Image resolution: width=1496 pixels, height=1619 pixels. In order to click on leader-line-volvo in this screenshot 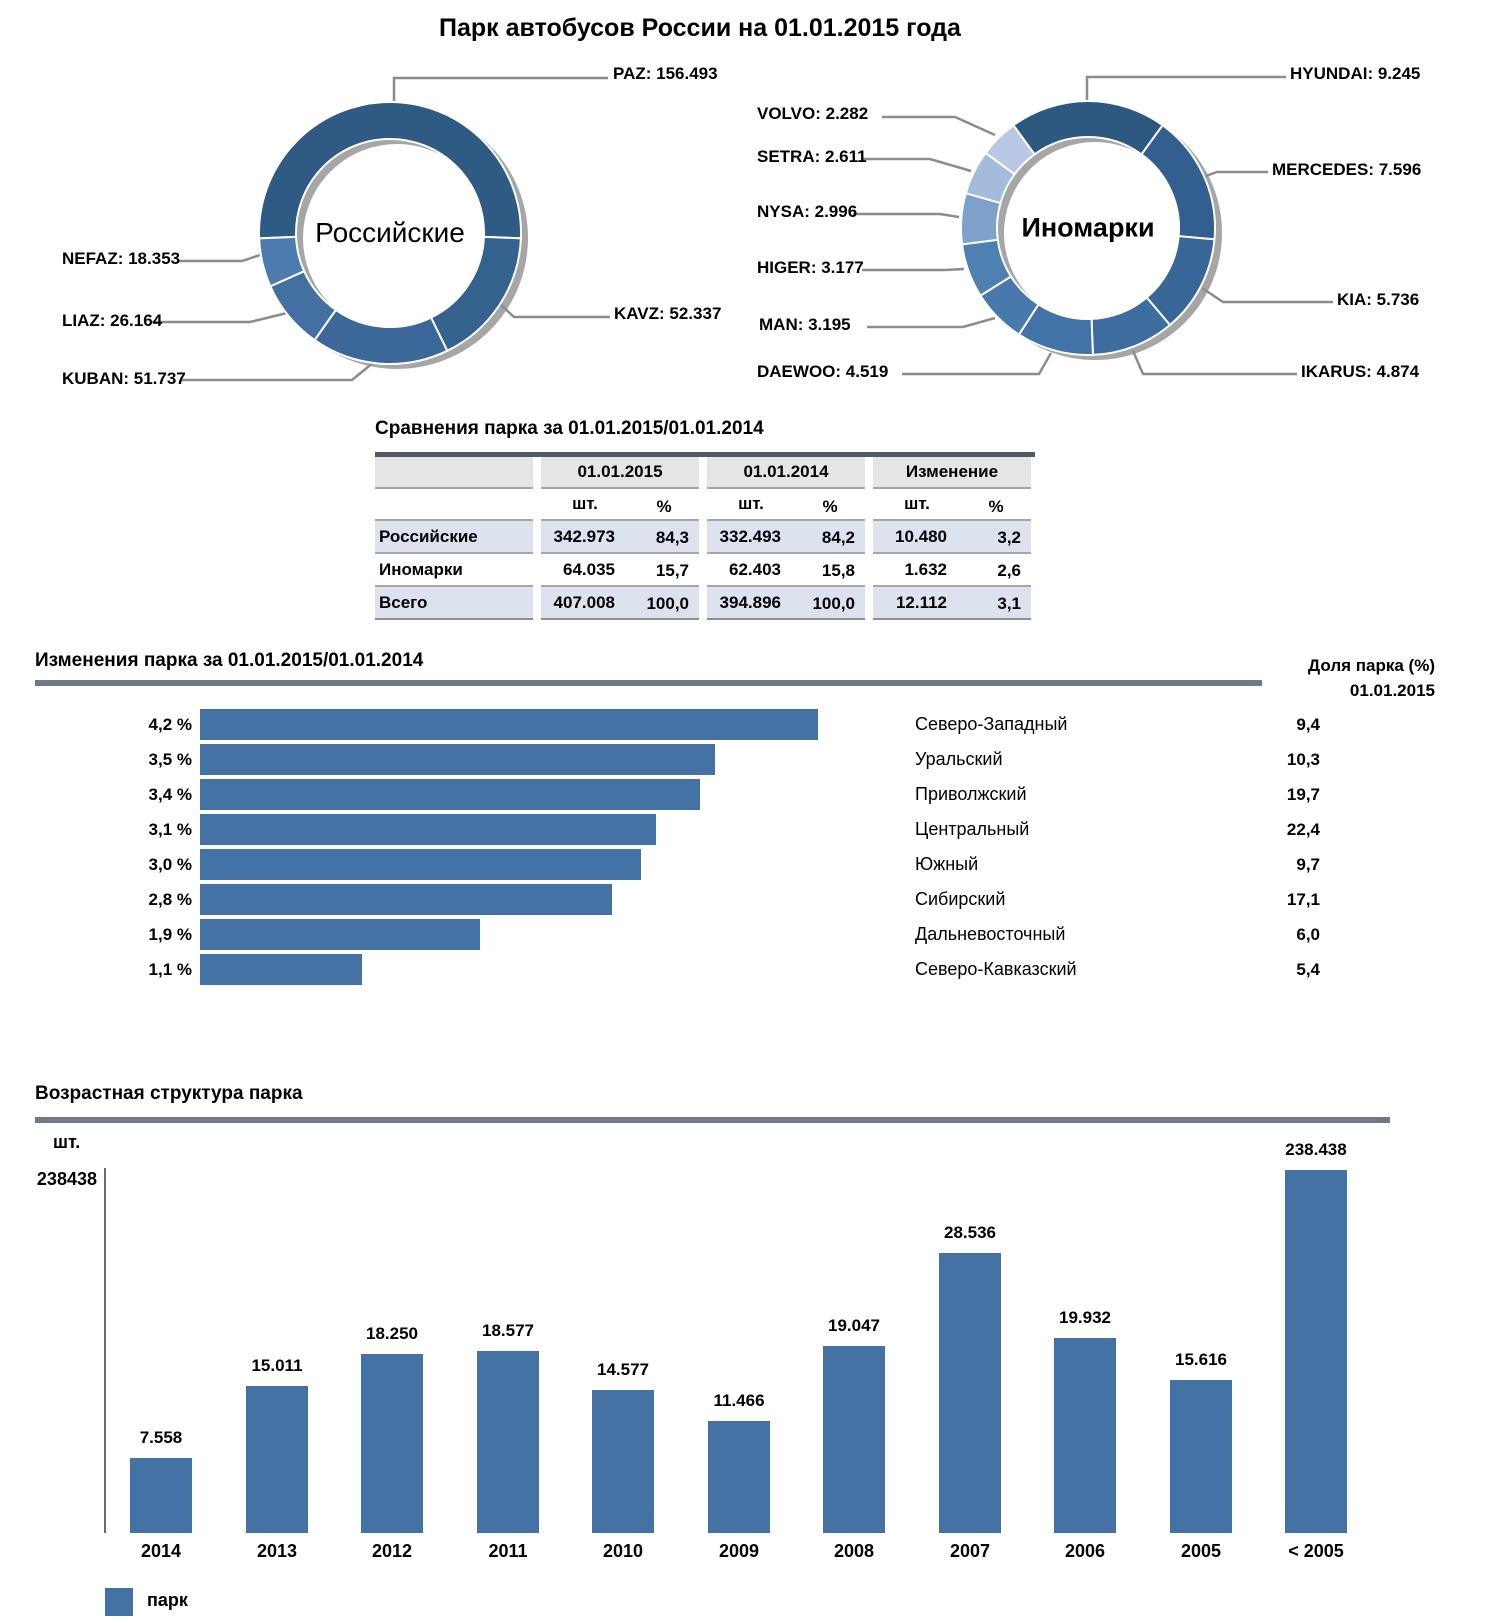, I will do `click(939, 126)`.